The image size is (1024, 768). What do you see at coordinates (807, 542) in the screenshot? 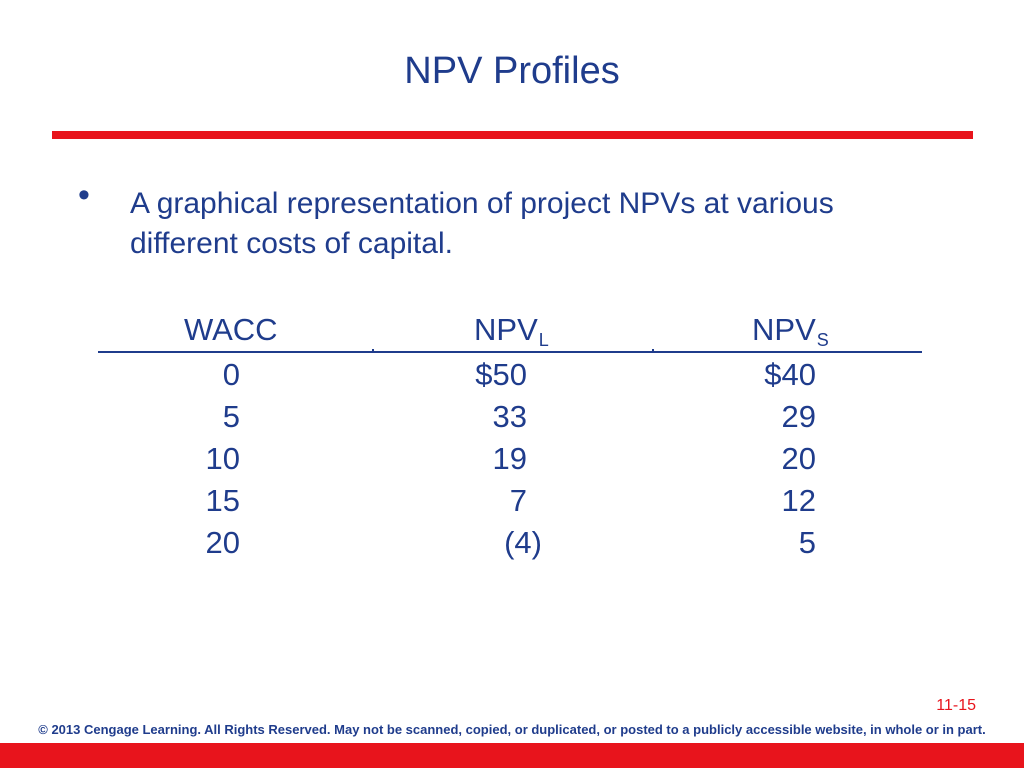
I see `table-cell-npv-s: 5` at bounding box center [807, 542].